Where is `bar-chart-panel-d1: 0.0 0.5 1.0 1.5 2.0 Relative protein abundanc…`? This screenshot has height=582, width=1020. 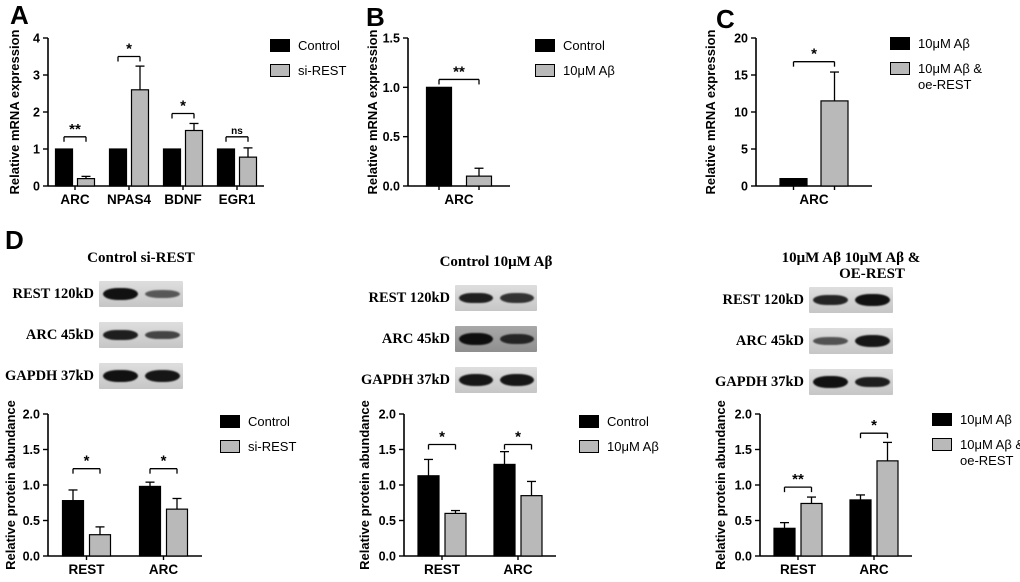
bar-chart-panel-d1: 0.0 0.5 1.0 1.5 2.0 Relative protein abundanc… is located at coordinates (102, 488).